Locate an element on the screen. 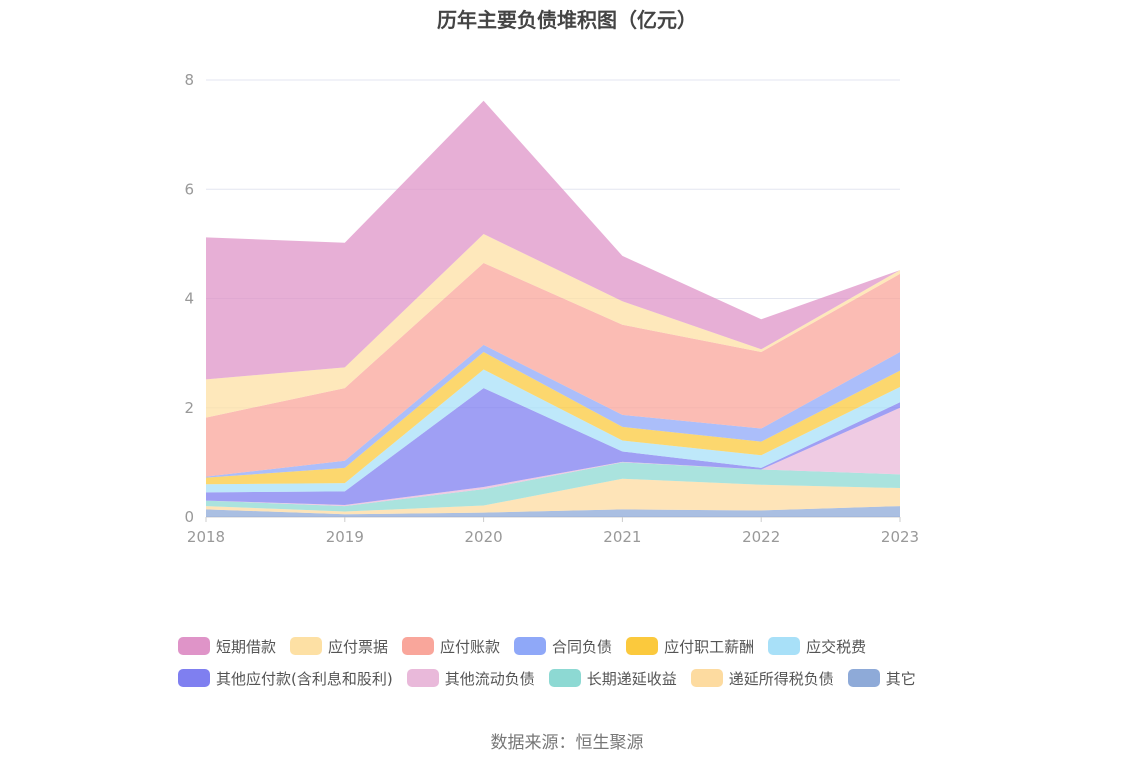 This screenshot has height=766, width=1134. legend-label: 短期借款 is located at coordinates (246, 646).